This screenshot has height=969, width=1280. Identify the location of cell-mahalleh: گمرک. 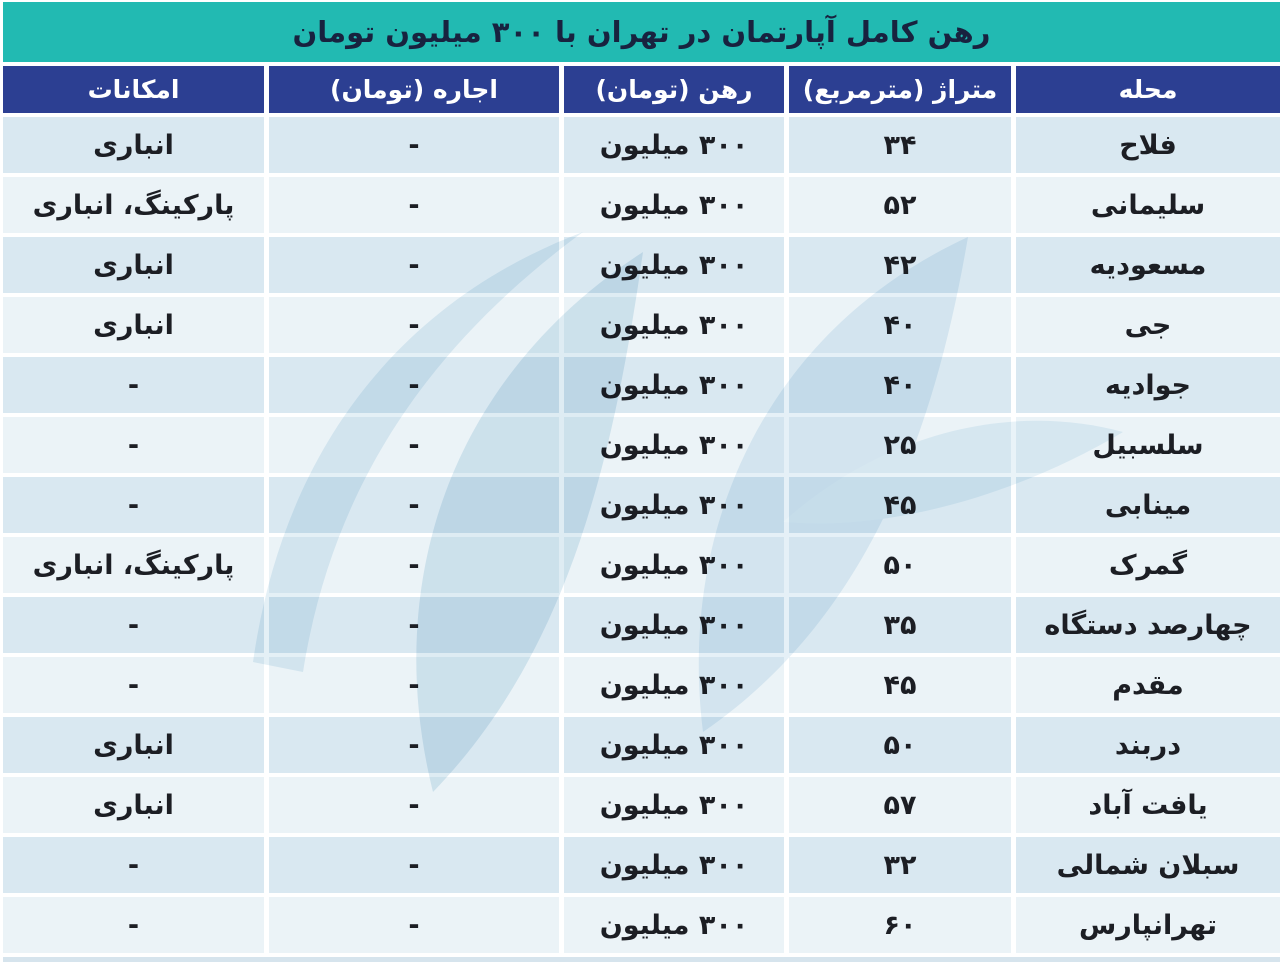
(1148, 565).